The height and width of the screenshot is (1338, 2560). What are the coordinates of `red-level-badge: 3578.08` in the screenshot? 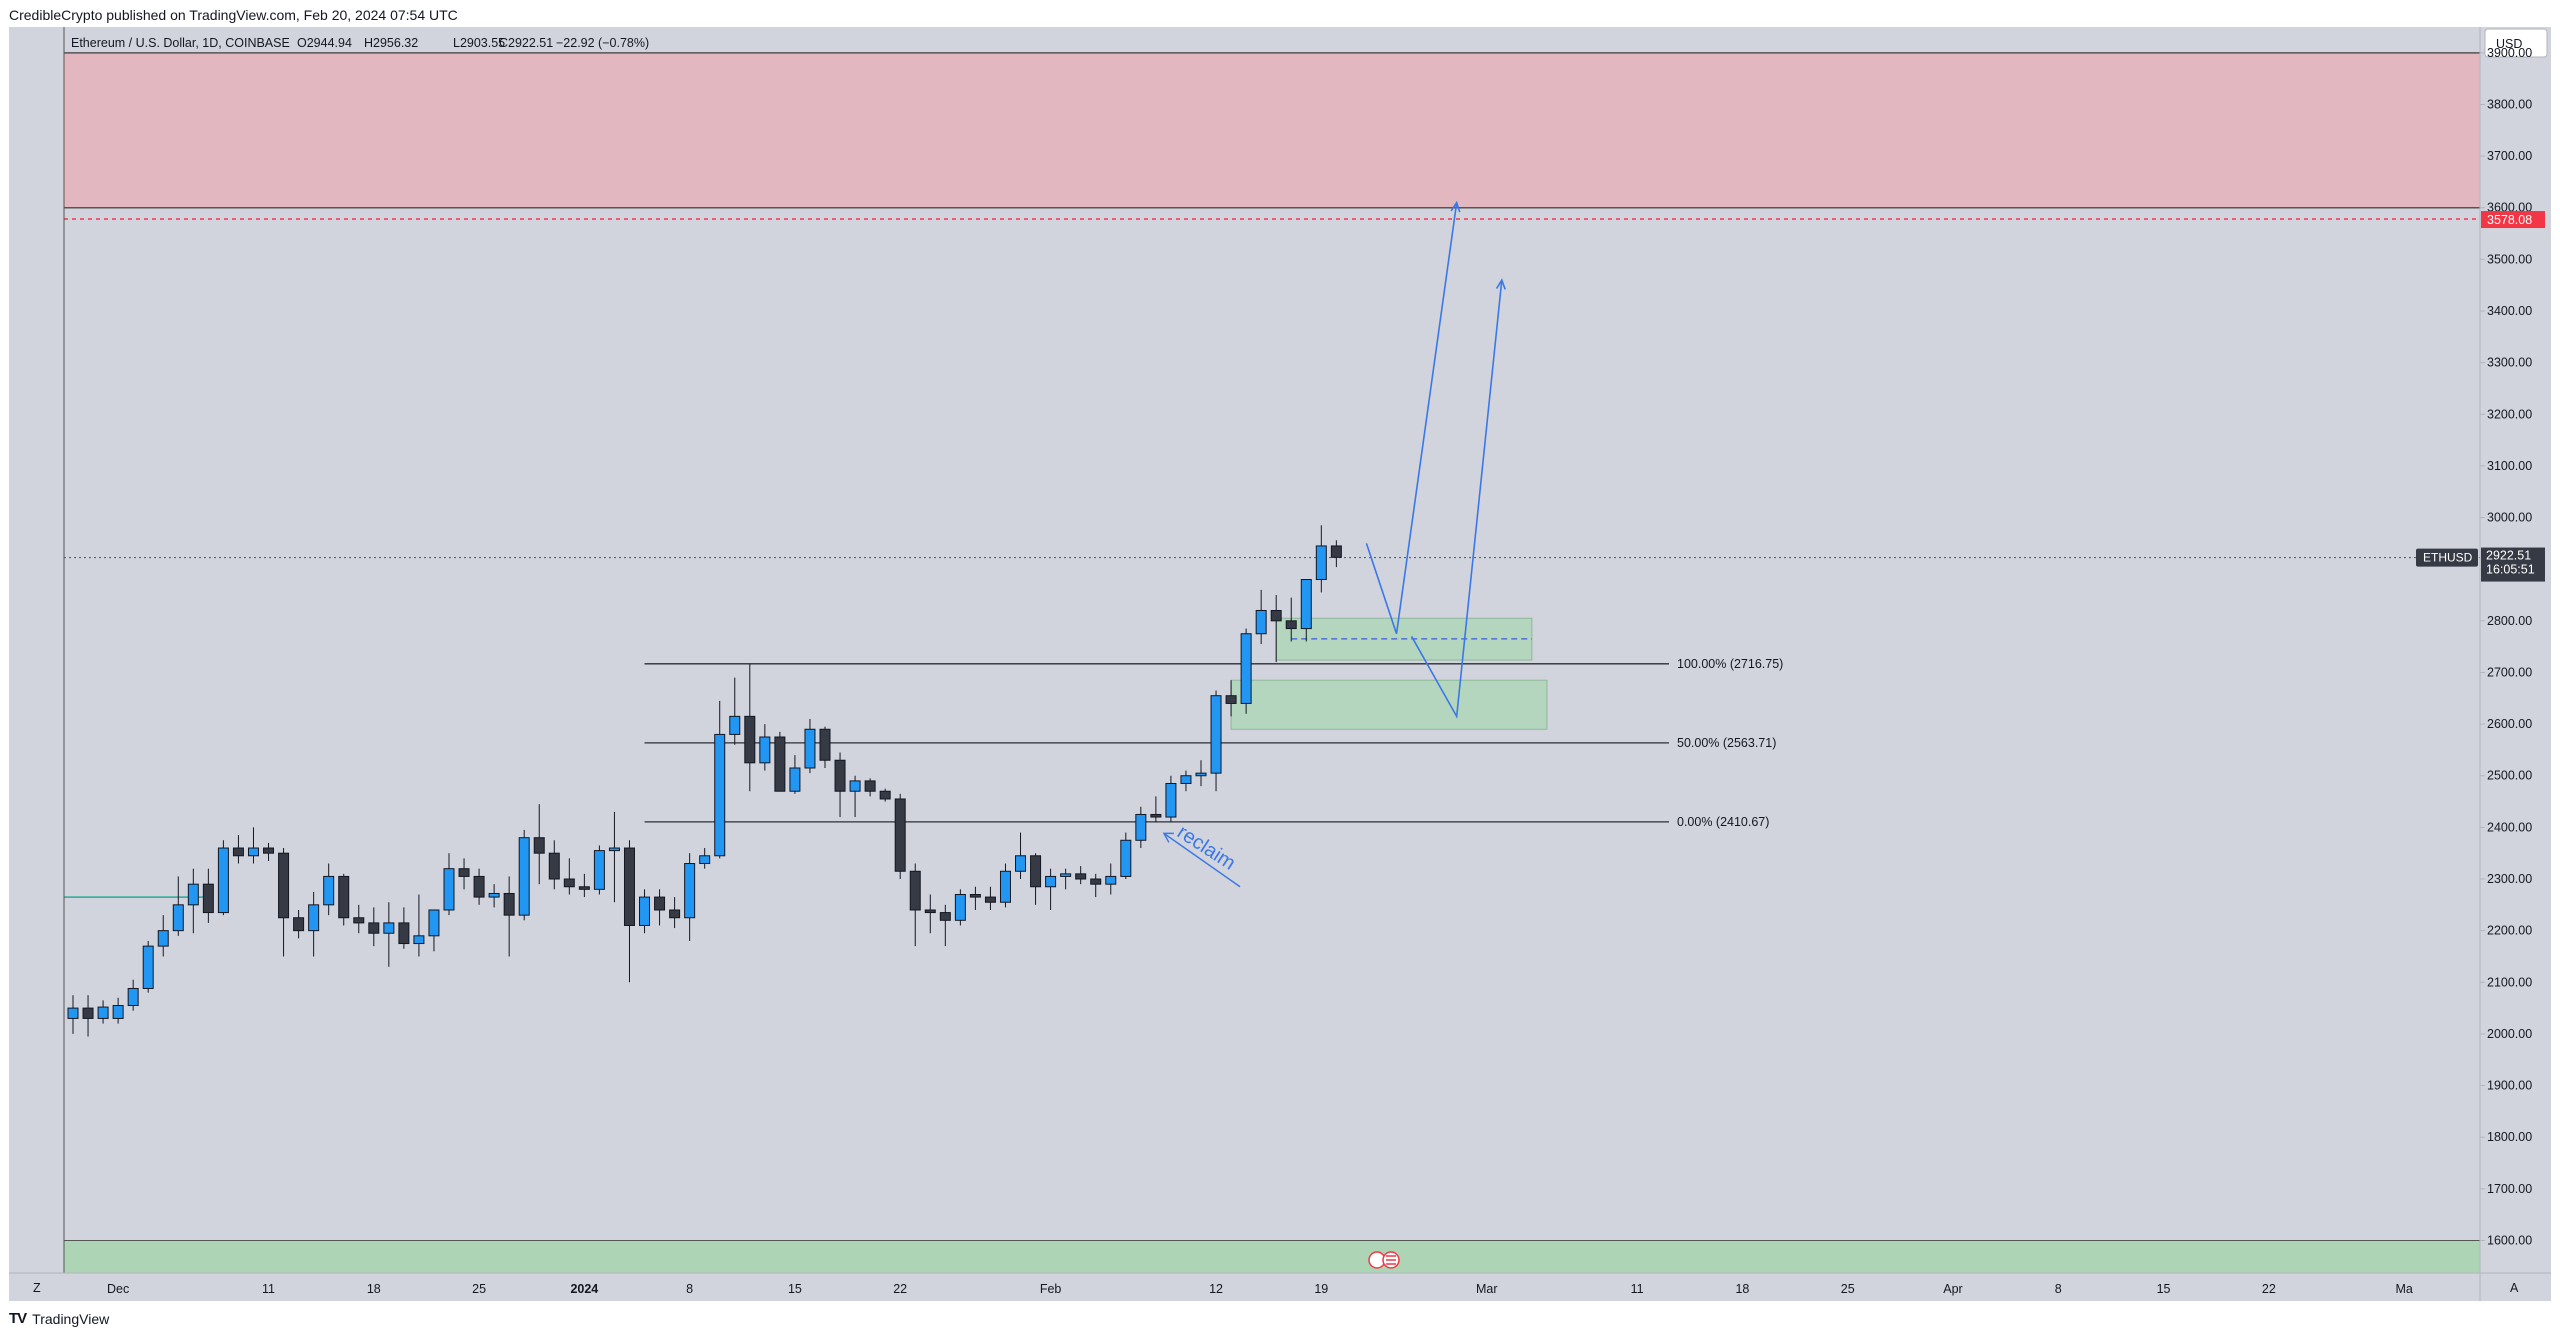 It's located at (2513, 220).